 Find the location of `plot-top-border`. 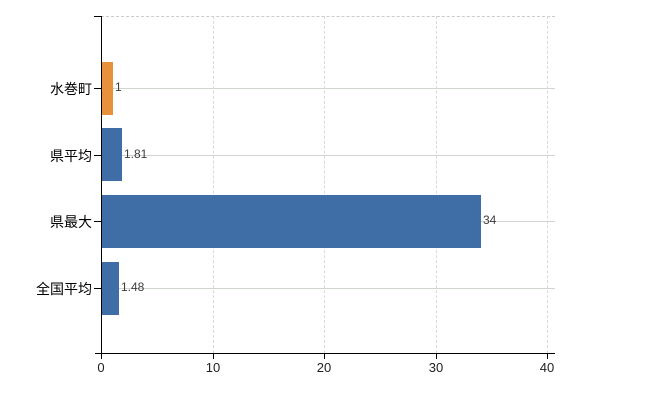

plot-top-border is located at coordinates (328, 16).